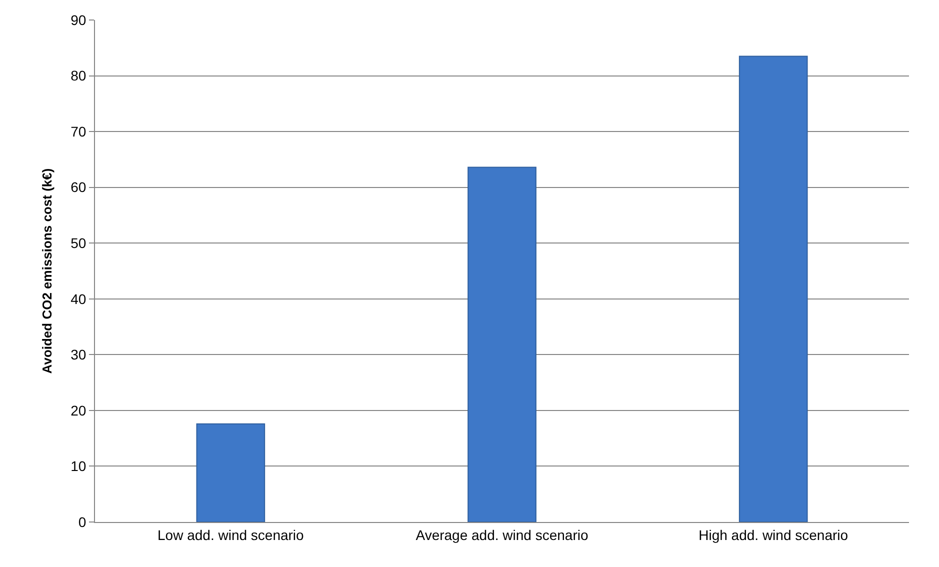 The height and width of the screenshot is (567, 939). I want to click on y-axis-title: Avoided CO2 emissions cost (k€), so click(47, 271).